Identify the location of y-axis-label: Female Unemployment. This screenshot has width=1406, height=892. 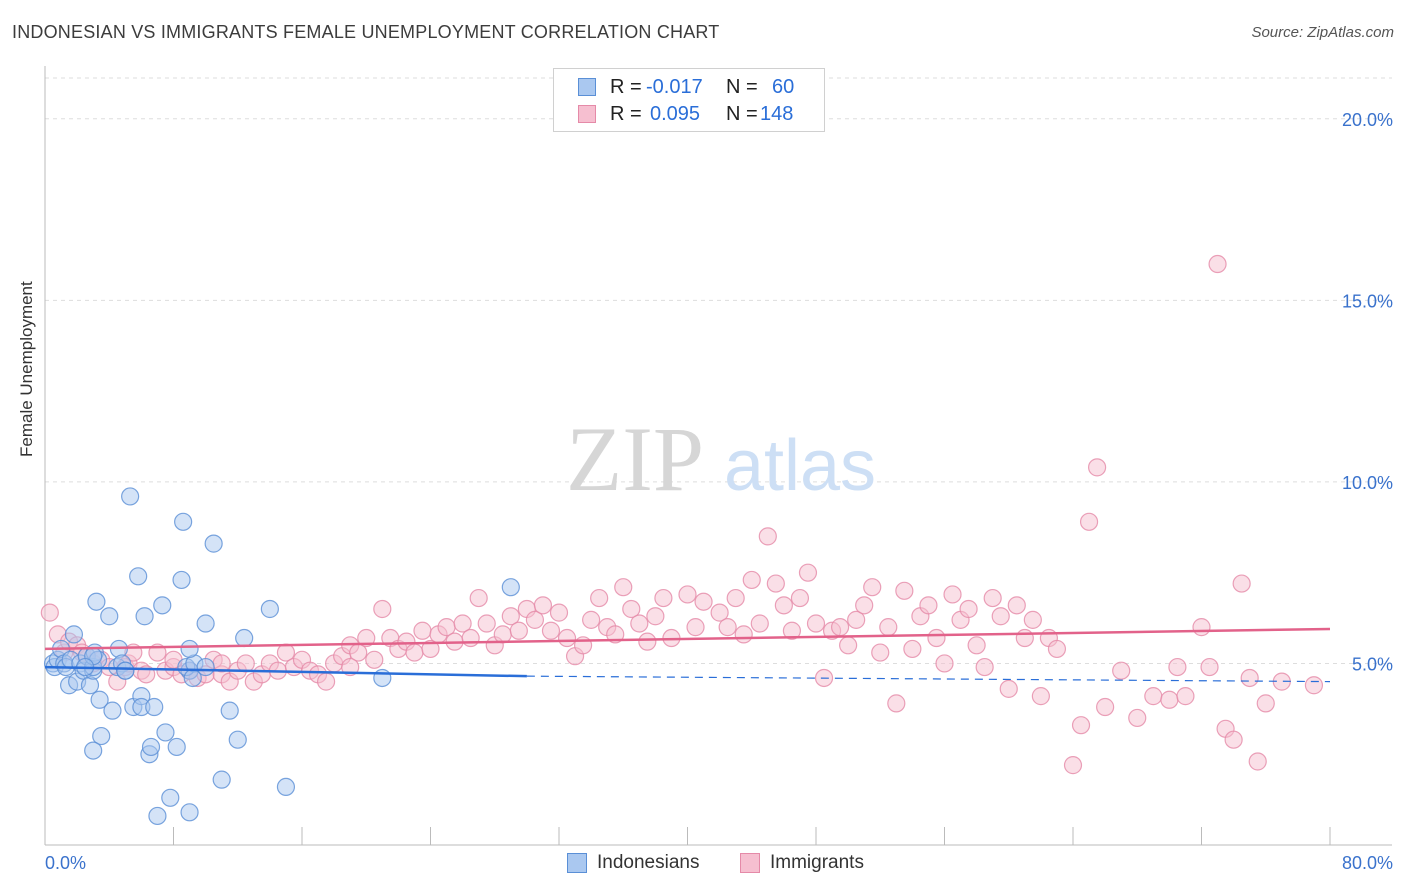
(26, 369).